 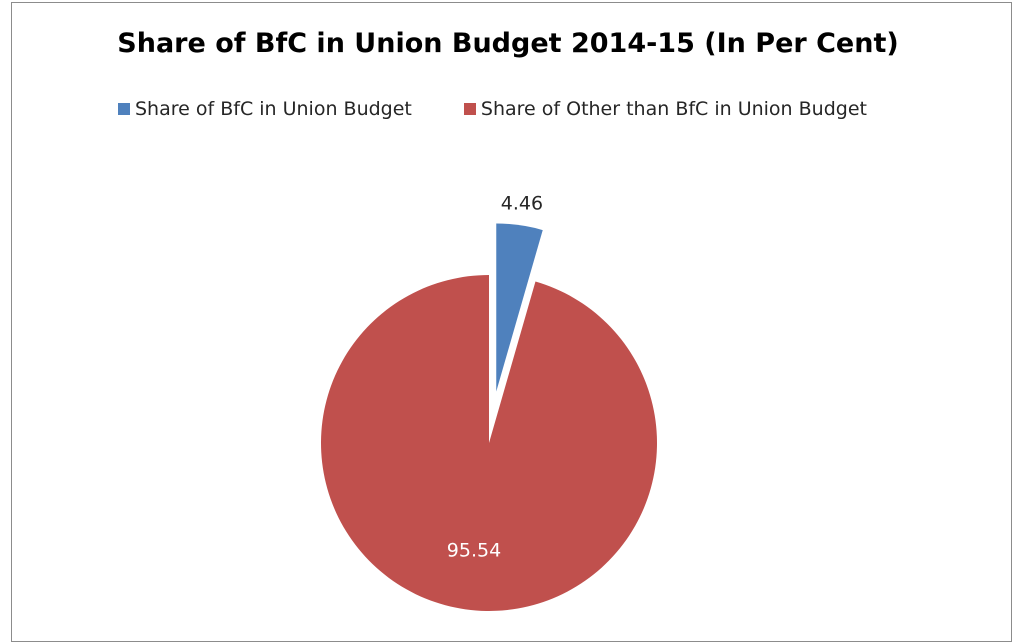 What do you see at coordinates (474, 550) in the screenshot?
I see `data-label-1: 95.54` at bounding box center [474, 550].